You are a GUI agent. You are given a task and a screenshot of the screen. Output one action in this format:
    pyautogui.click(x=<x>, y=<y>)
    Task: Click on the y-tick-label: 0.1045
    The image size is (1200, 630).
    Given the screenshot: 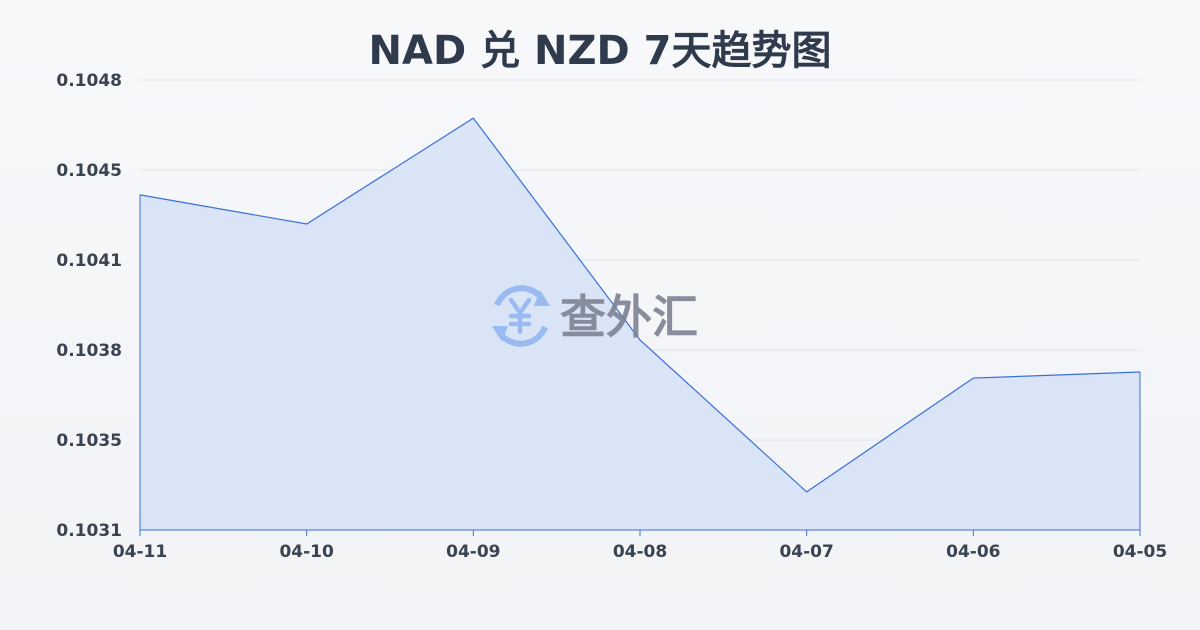 What is the action you would take?
    pyautogui.click(x=89, y=171)
    